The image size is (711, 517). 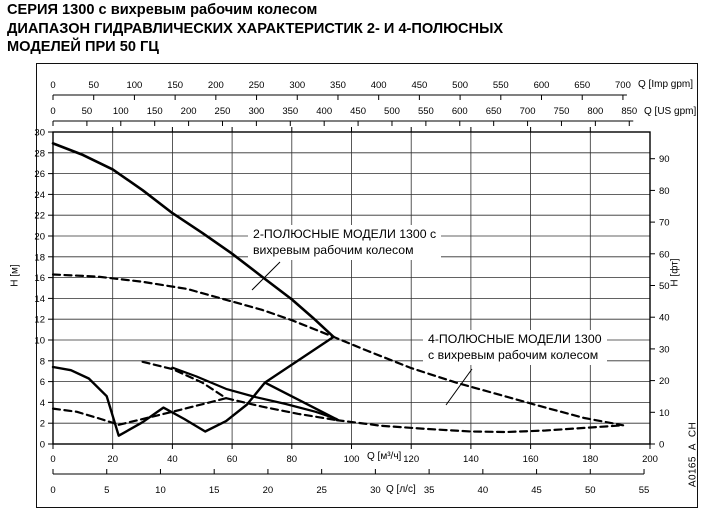 I want to click on tick-label-x-us: 450, so click(x=358, y=111).